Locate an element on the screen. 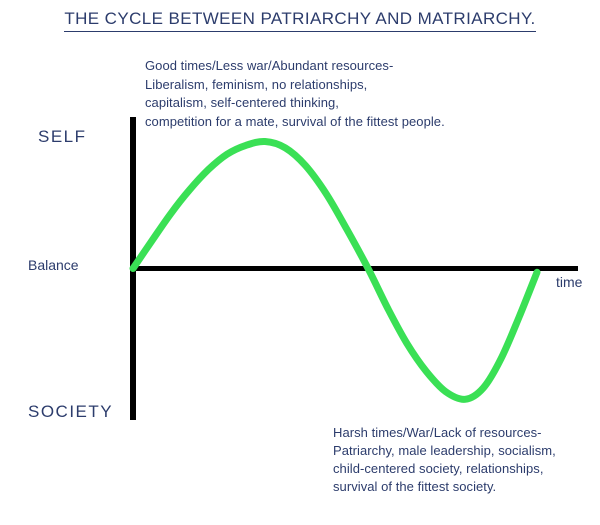  annotation-line: Good times/Less war/Abundant resources- is located at coordinates (269, 65).